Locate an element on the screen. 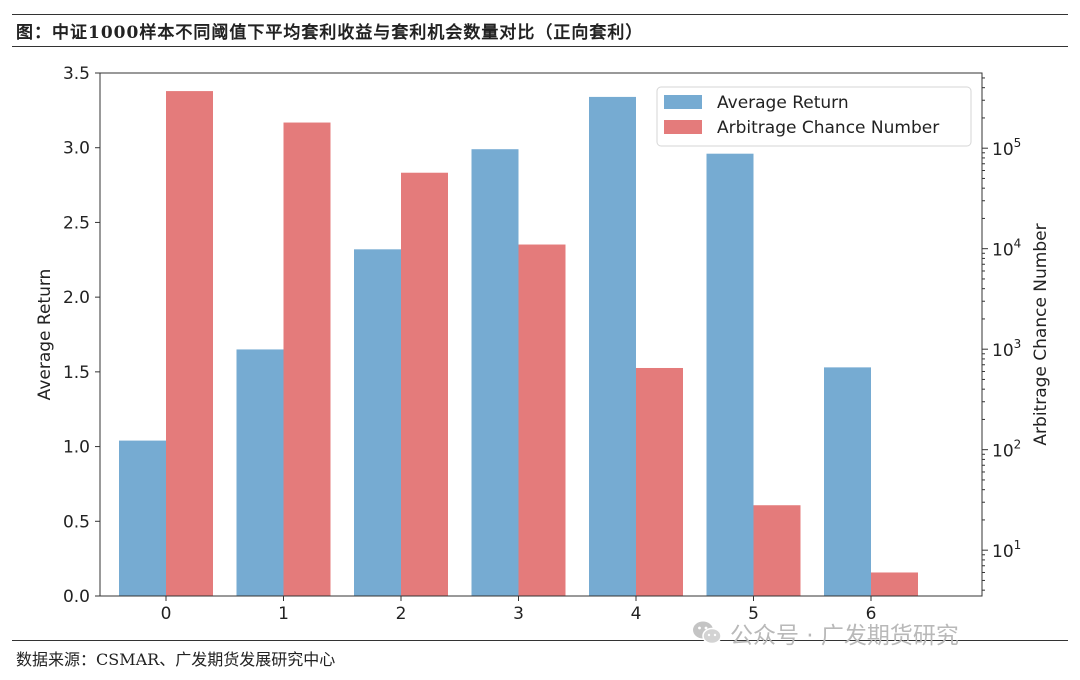 The width and height of the screenshot is (1080, 680). title-rule is located at coordinates (540, 46).